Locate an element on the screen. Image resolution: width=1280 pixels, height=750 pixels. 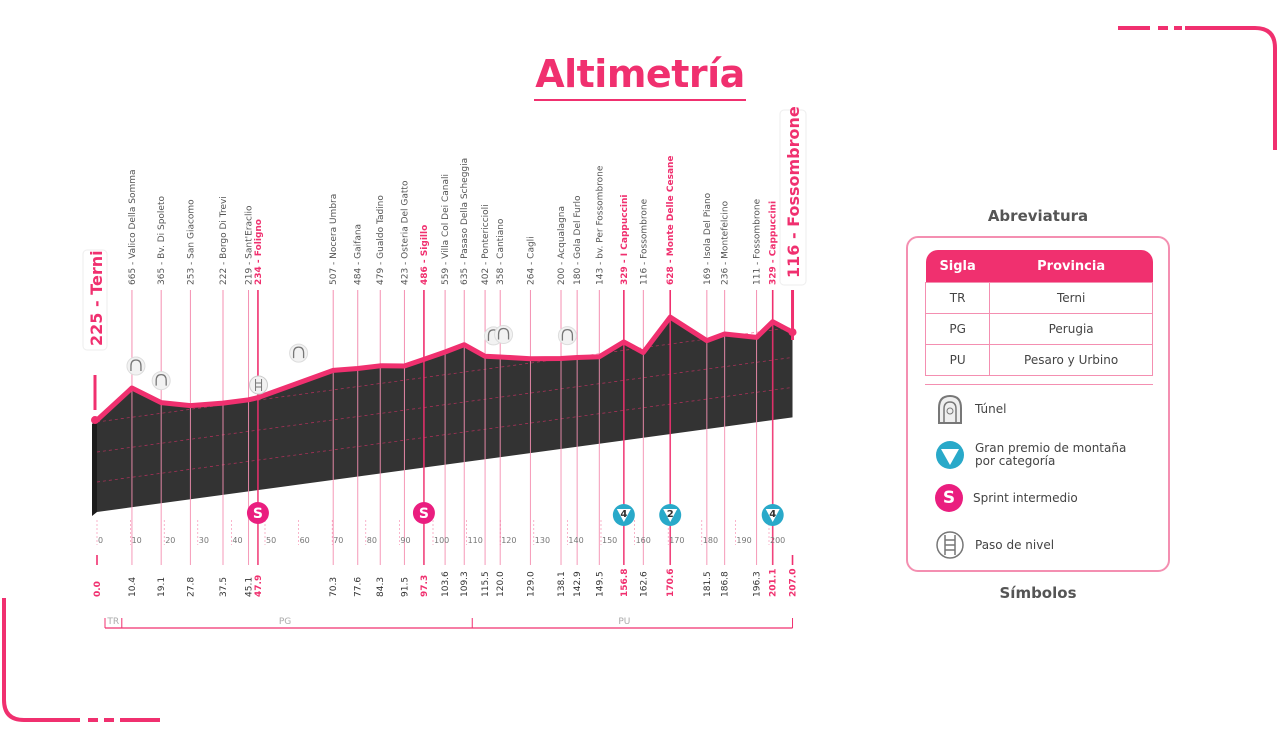
legend-box is located at coordinates (1038, 404).